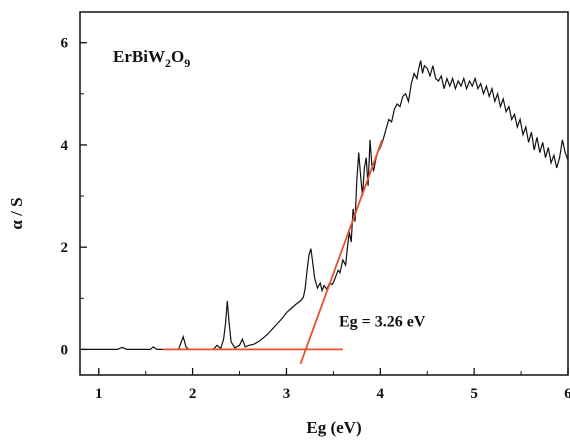 This screenshot has width=570, height=440. I want to click on x-tick-label: 5, so click(474, 394).